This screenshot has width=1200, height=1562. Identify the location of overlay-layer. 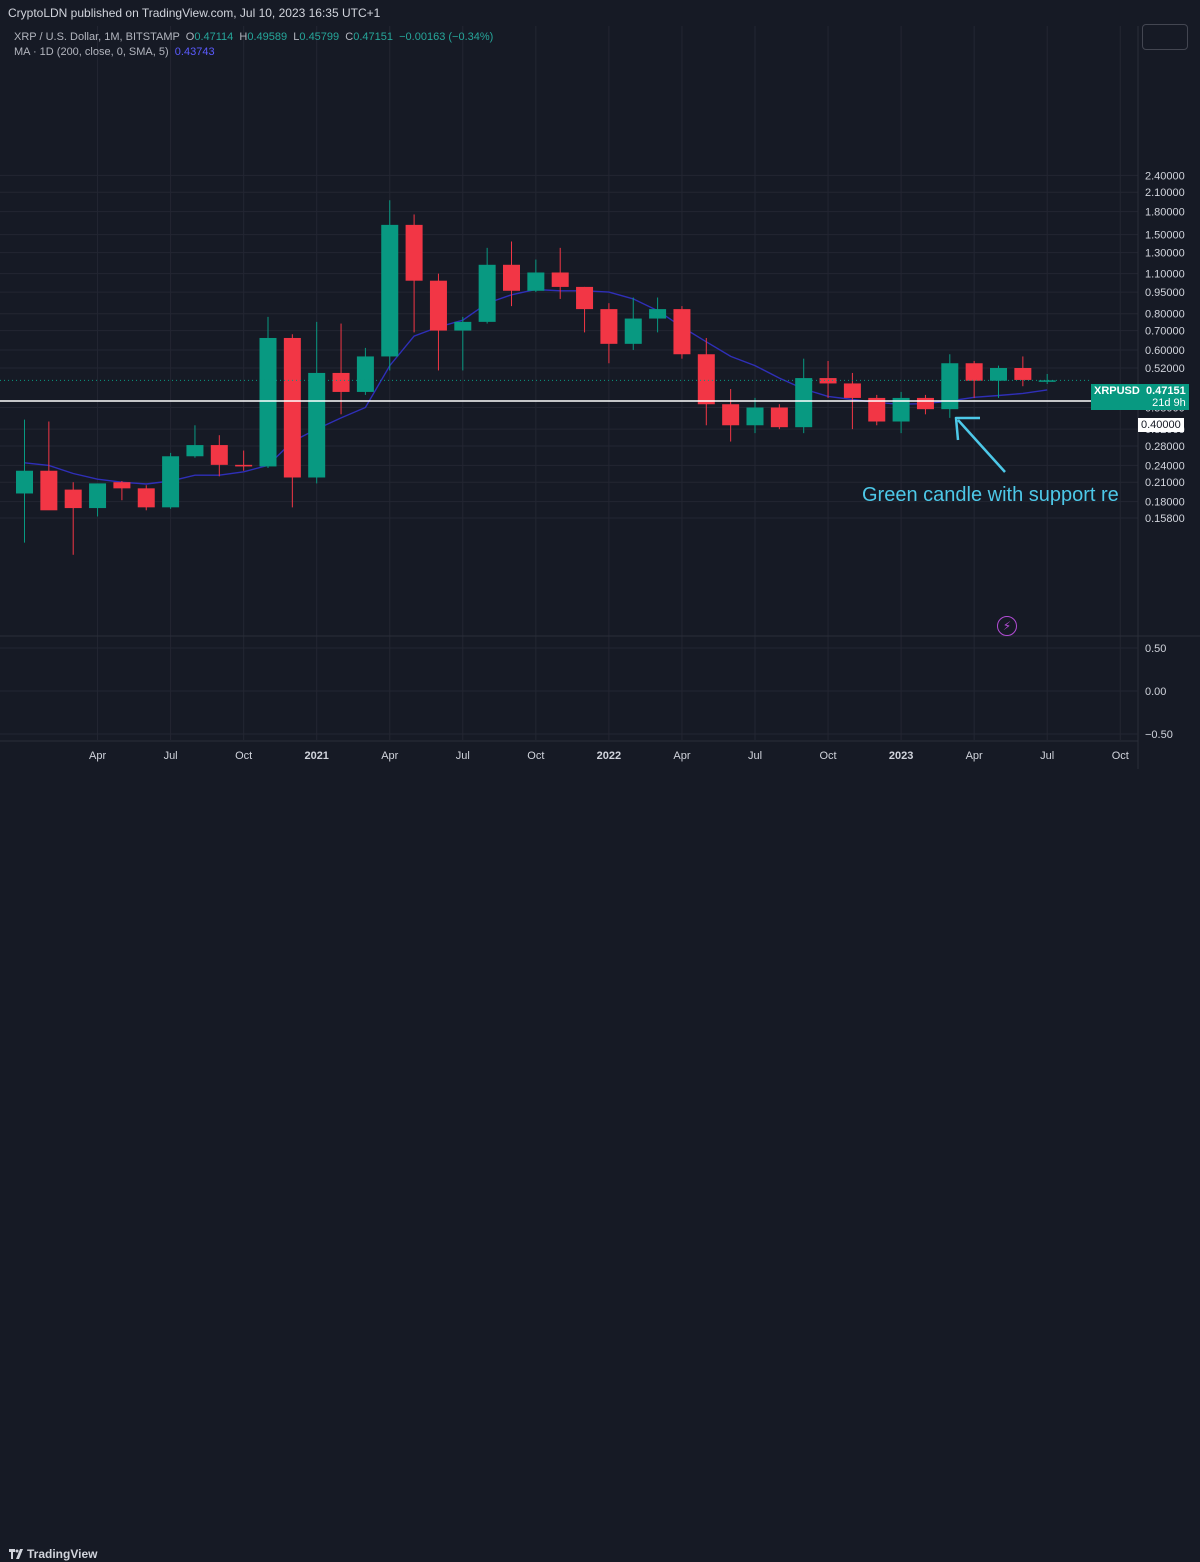
(569, 426).